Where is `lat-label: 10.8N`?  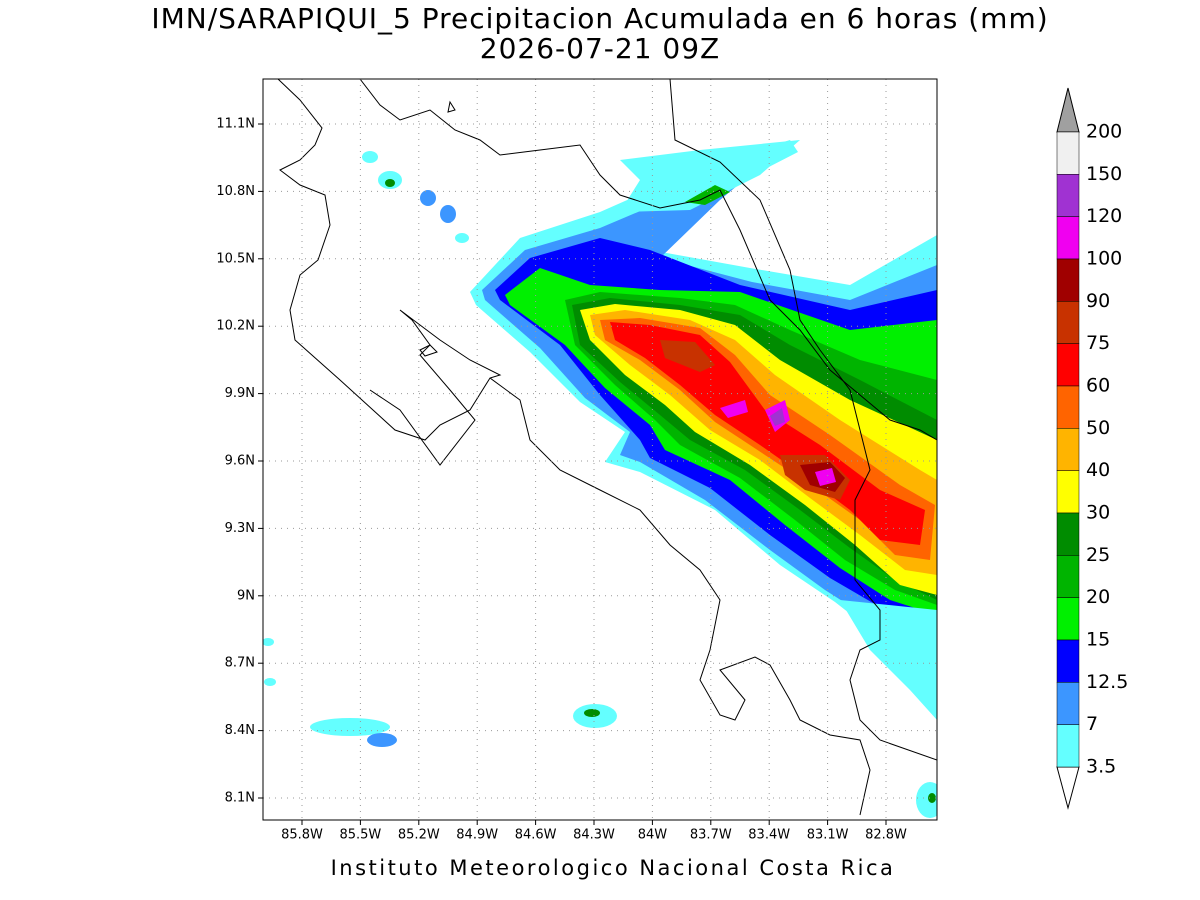
lat-label: 10.8N is located at coordinates (235, 191).